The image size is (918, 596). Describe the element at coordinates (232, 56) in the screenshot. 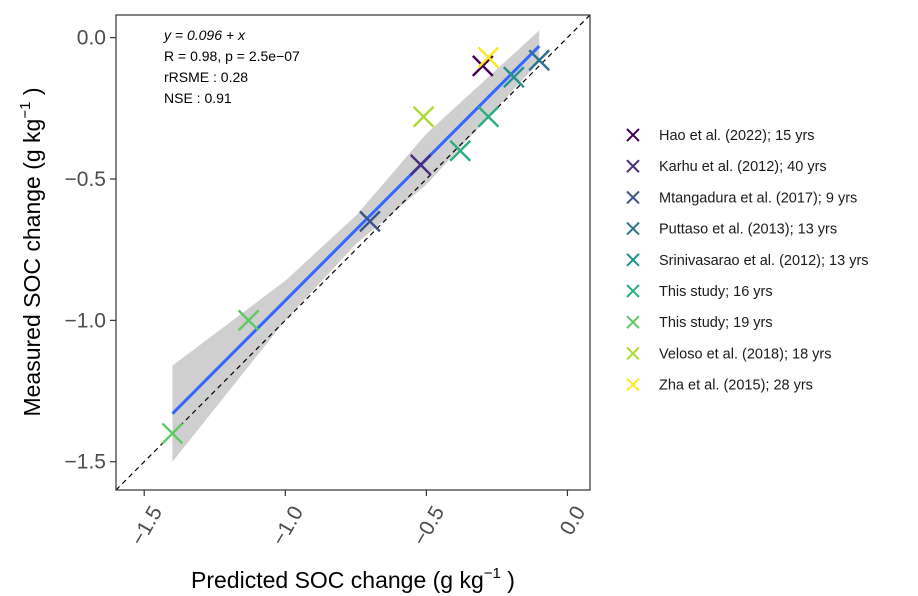

I see `correlation-text: R = 0.98, p = 2.5e−07` at that location.